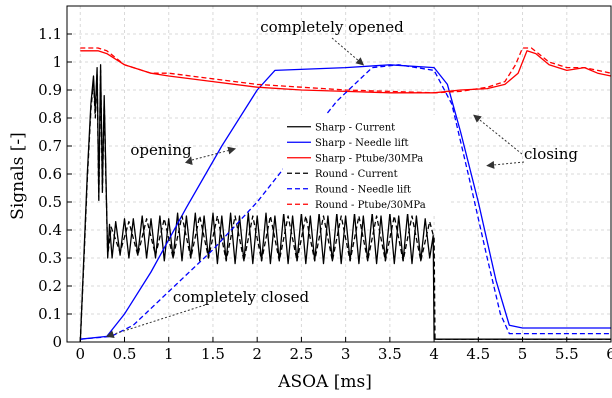 This screenshot has height=398, width=612. Describe the element at coordinates (80, 354) in the screenshot. I see `x-tick-label: 0` at that location.